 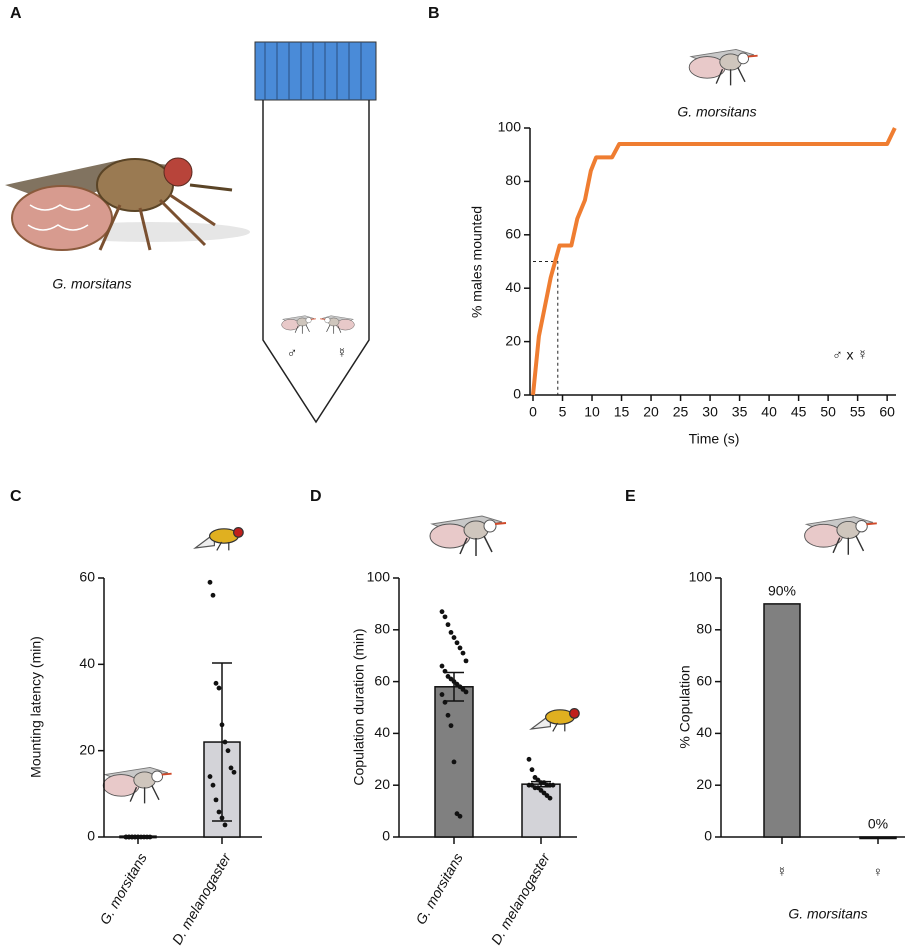 I want to click on y-axis-label: % Copulation, so click(x=685, y=706).